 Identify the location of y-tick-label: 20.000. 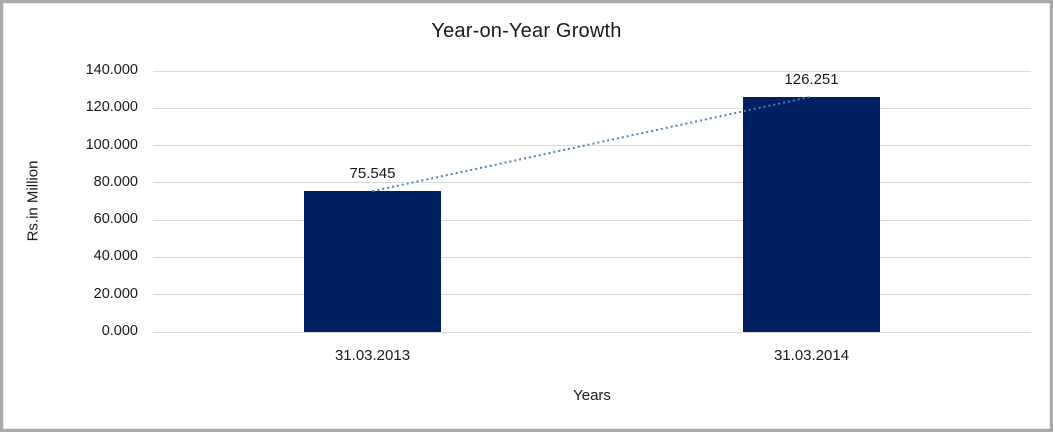
(115, 293).